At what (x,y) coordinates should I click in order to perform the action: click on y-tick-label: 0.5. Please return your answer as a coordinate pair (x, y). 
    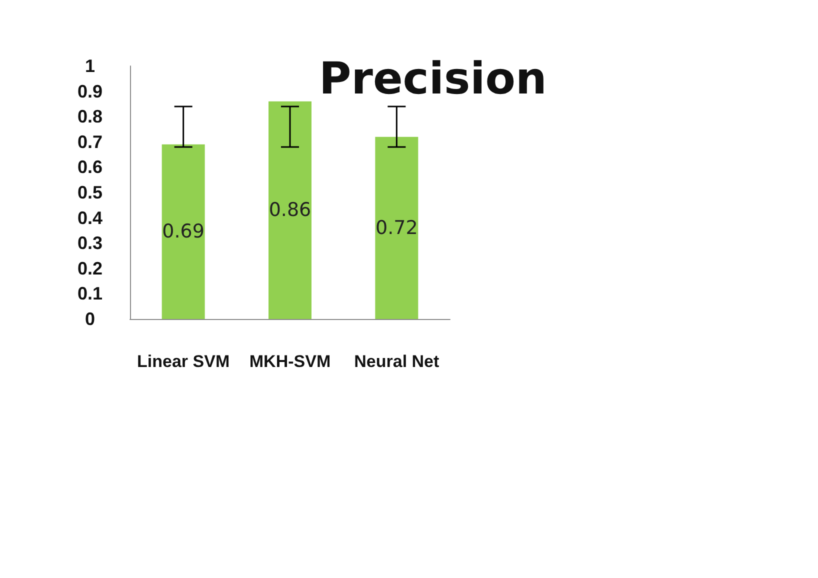
    Looking at the image, I should click on (90, 192).